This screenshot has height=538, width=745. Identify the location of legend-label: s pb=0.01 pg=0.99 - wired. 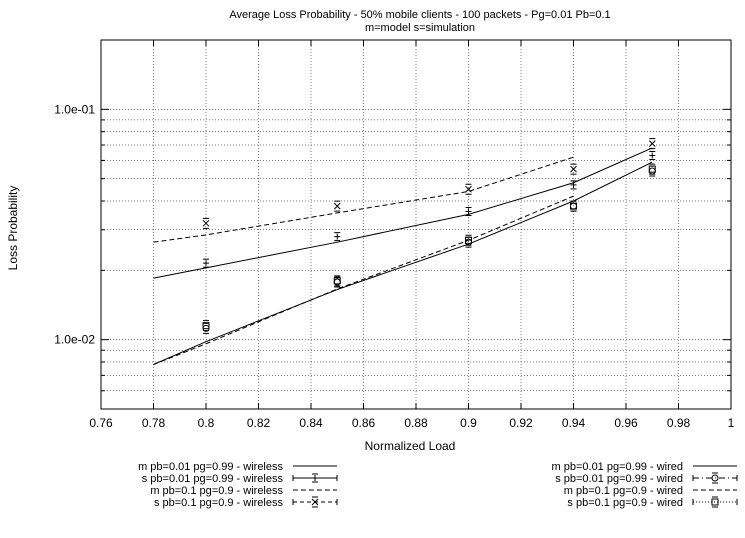
(619, 479).